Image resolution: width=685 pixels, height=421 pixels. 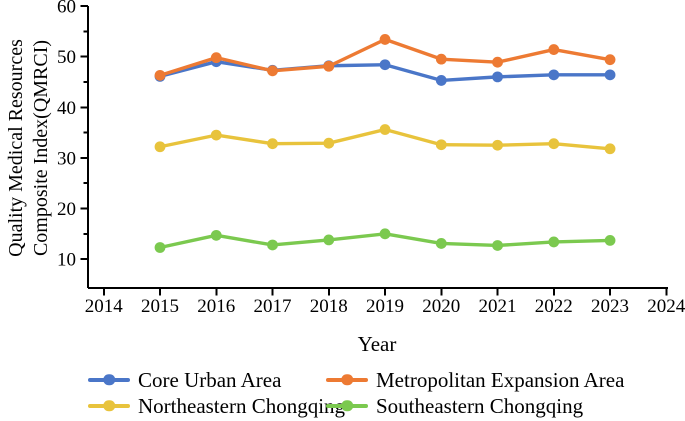 What do you see at coordinates (242, 405) in the screenshot?
I see `legend-label: Northeastern Chongqing` at bounding box center [242, 405].